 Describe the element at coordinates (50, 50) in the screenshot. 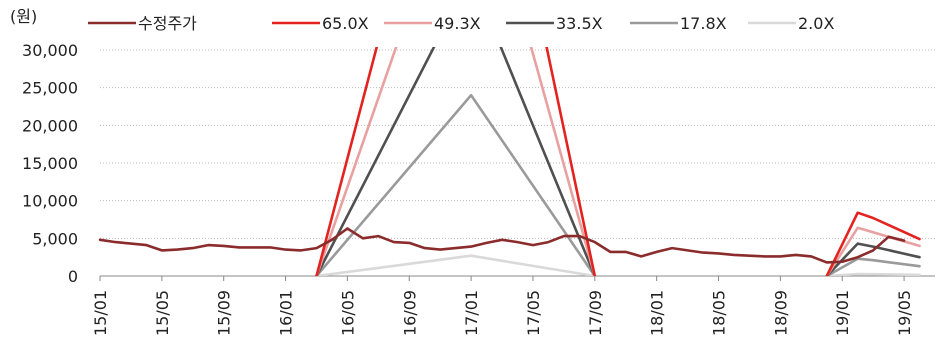

I see `y-tick-label: 30,000` at that location.